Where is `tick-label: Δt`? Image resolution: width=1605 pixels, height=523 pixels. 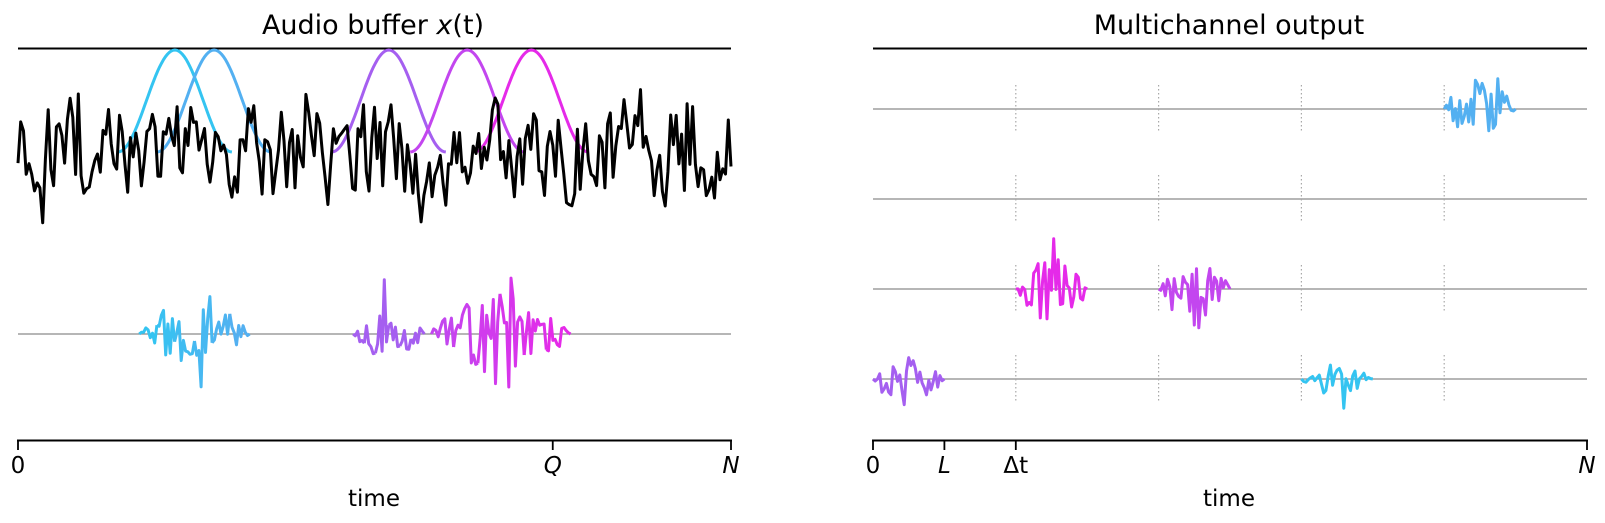
tick-label: Δt is located at coordinates (1015, 466).